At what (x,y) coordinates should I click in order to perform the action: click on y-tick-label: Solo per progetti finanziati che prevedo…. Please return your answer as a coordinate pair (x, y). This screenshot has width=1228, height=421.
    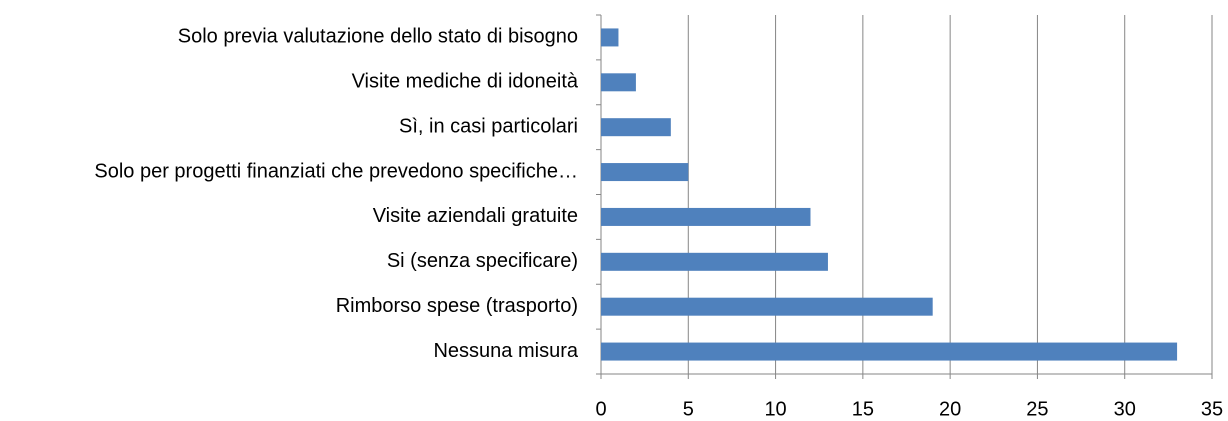
    Looking at the image, I should click on (336, 171).